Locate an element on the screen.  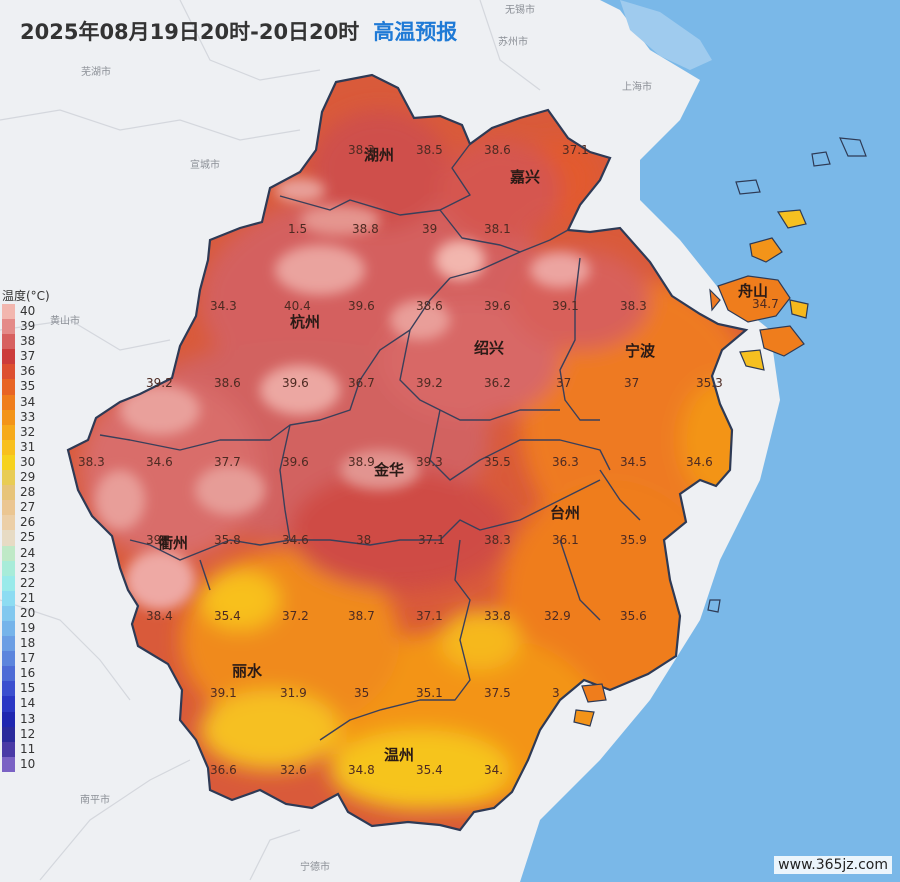
legend-item: 15 is located at coordinates (27, 689).